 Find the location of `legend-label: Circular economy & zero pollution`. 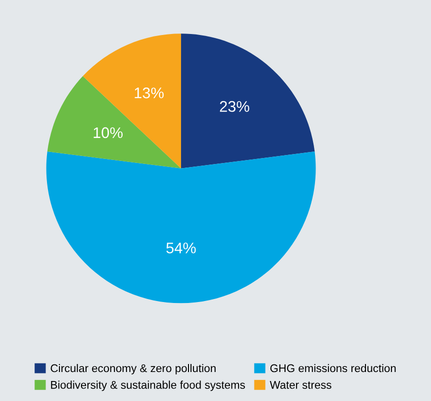

legend-label: Circular economy & zero pollution is located at coordinates (133, 369).